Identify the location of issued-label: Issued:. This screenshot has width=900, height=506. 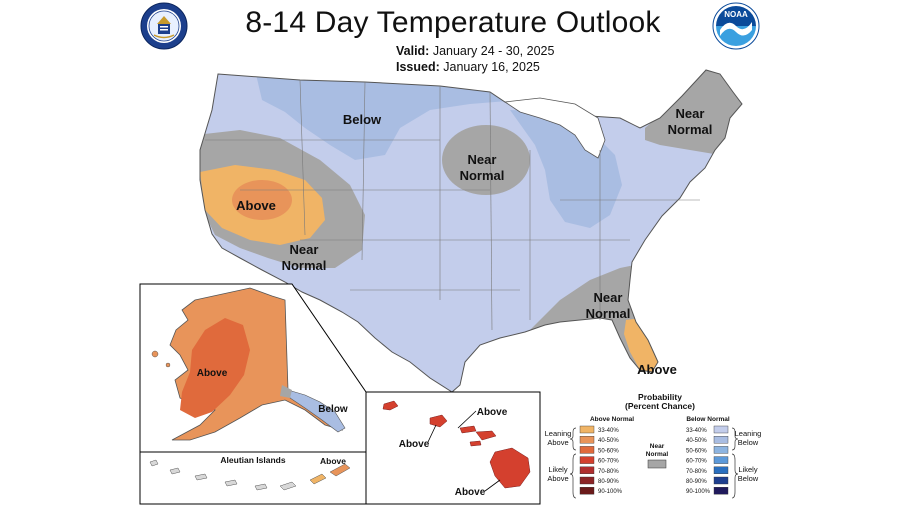
(418, 67).